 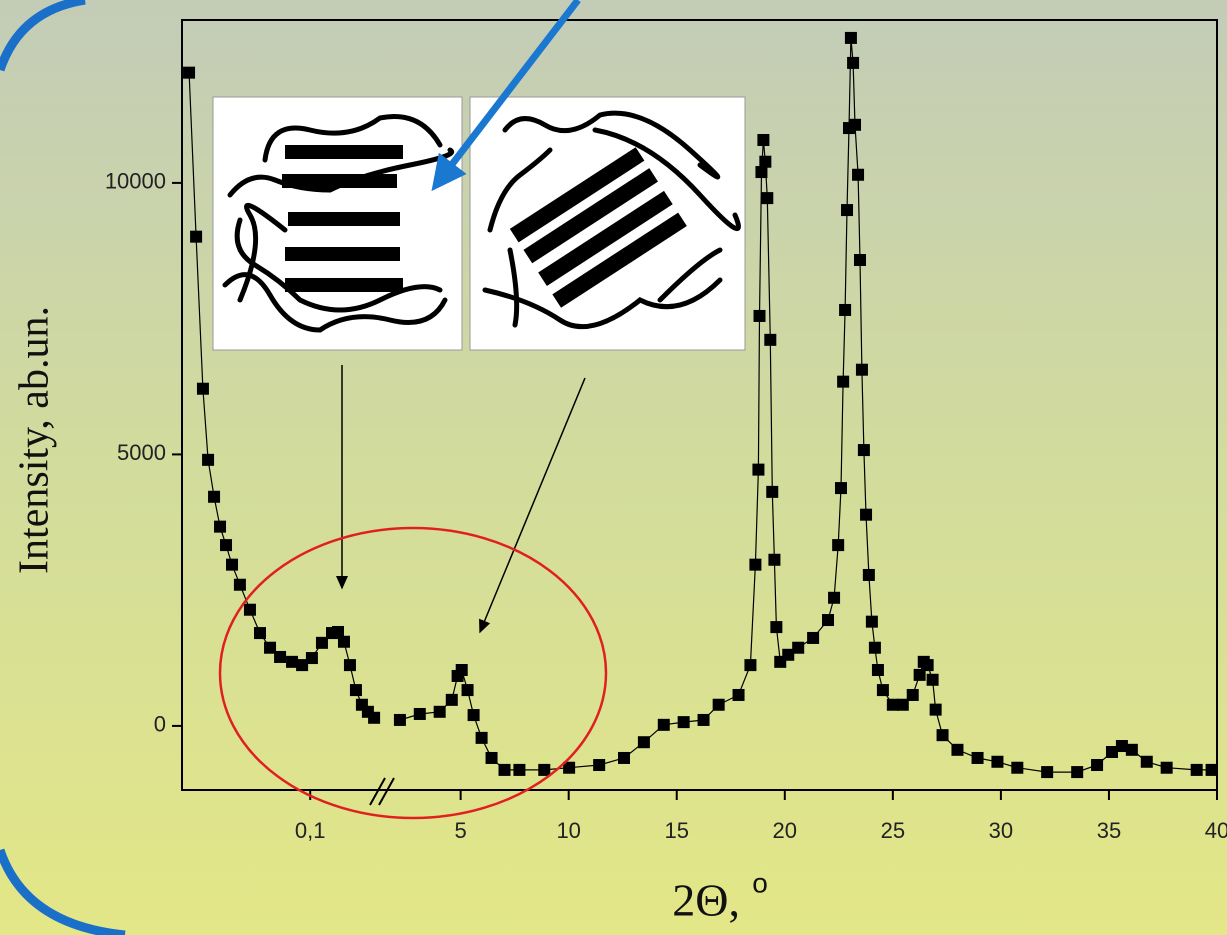 I want to click on x-tick-label: 25, so click(x=893, y=830).